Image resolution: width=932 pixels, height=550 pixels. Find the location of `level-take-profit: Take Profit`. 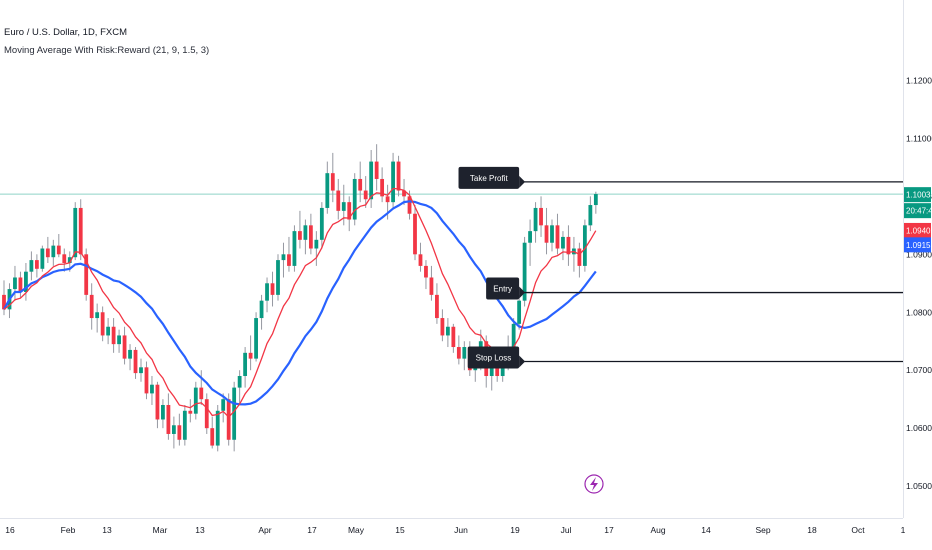

level-take-profit: Take Profit is located at coordinates (680, 177).